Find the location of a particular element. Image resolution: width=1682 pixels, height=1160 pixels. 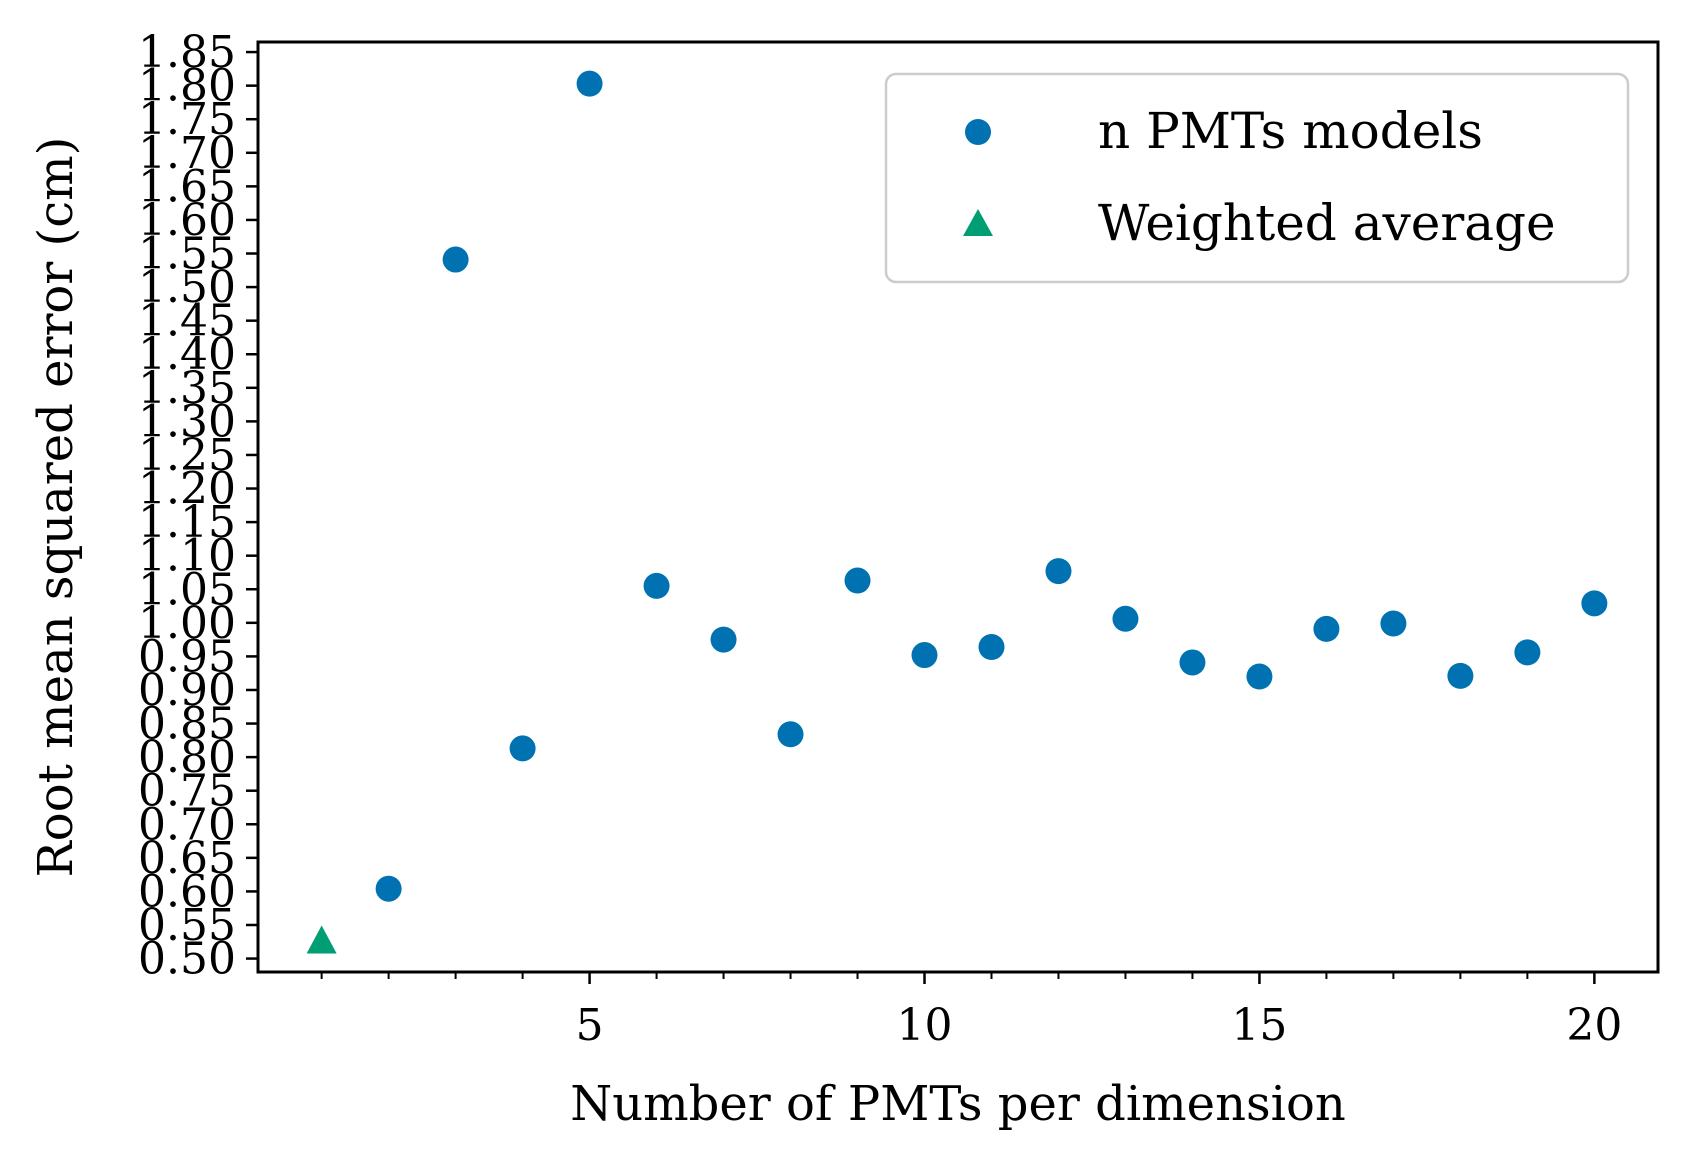

y-tick-label: 1.20 is located at coordinates (187, 489).